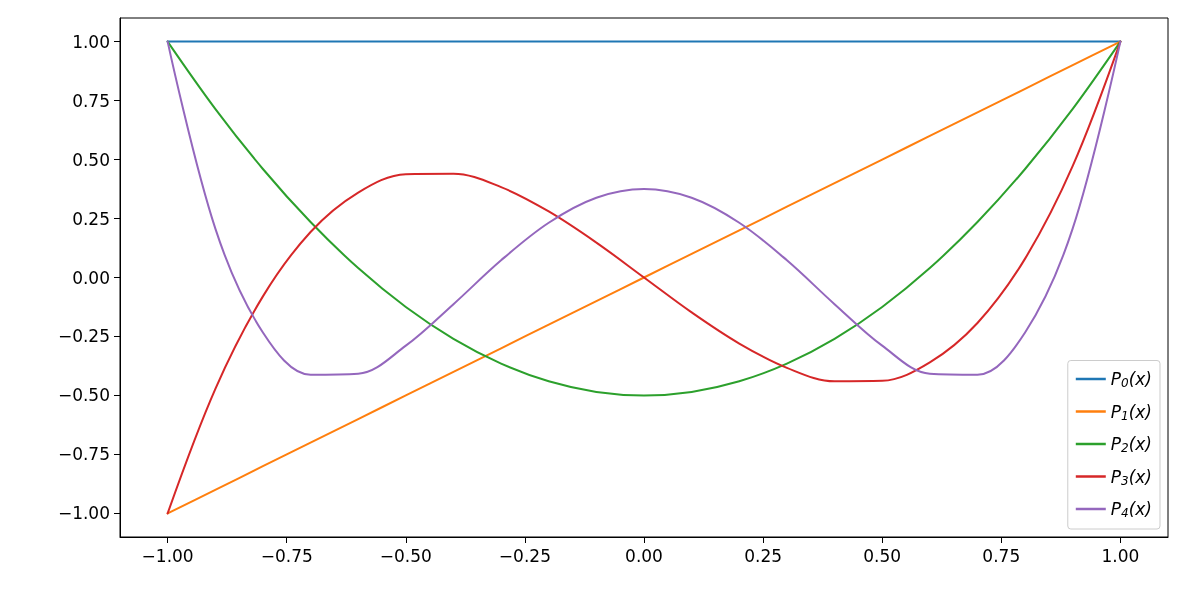  What do you see at coordinates (83, 513) in the screenshot?
I see `y-tick-label: −1.00` at bounding box center [83, 513].